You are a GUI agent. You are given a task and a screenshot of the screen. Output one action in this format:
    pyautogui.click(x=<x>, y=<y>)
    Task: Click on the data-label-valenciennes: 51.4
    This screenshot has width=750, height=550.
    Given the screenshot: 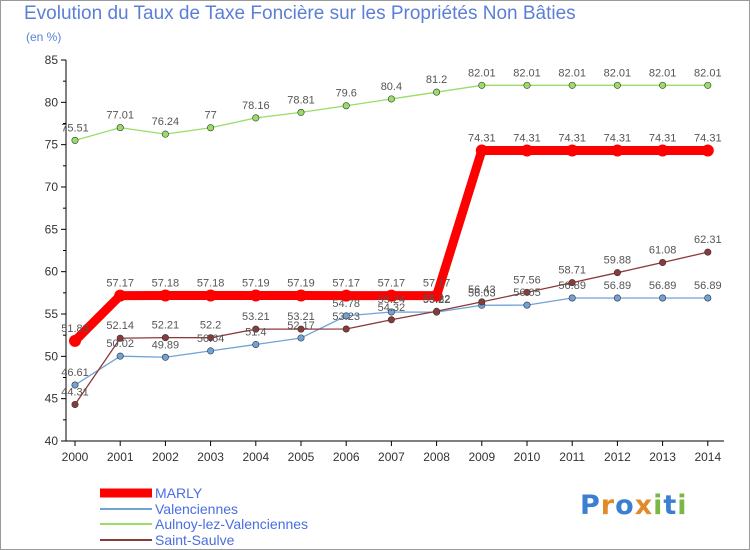 What is the action you would take?
    pyautogui.click(x=255, y=332)
    